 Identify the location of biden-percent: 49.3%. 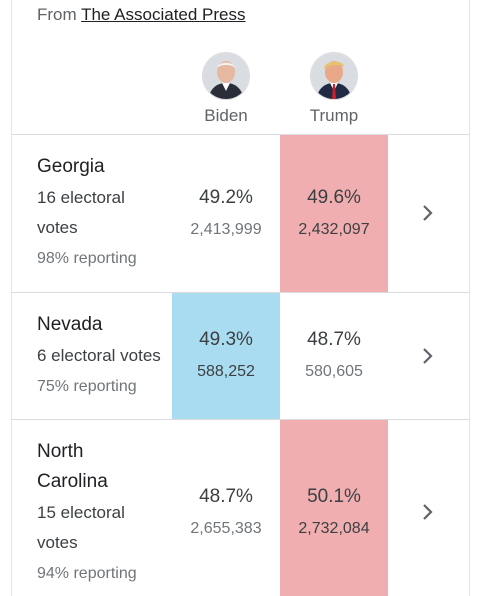
(226, 339).